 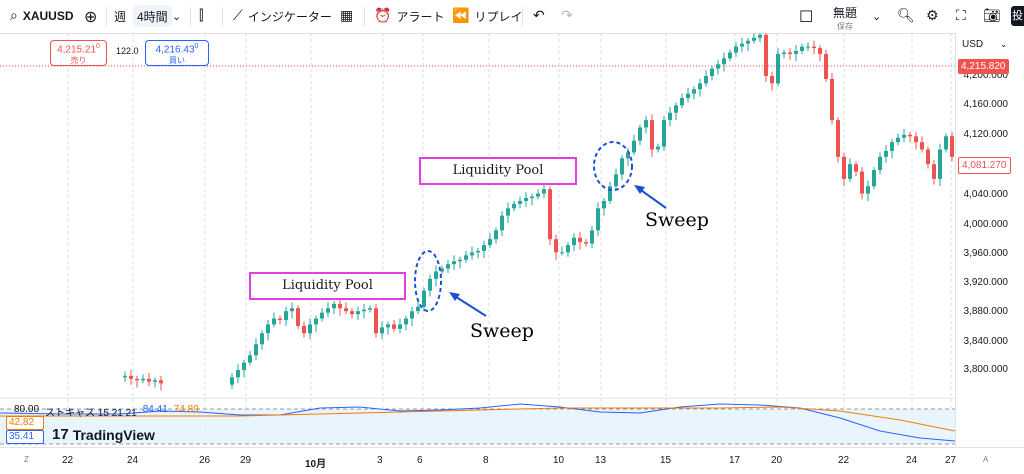 I want to click on snapshot-button: 📷︎, so click(x=994, y=16).